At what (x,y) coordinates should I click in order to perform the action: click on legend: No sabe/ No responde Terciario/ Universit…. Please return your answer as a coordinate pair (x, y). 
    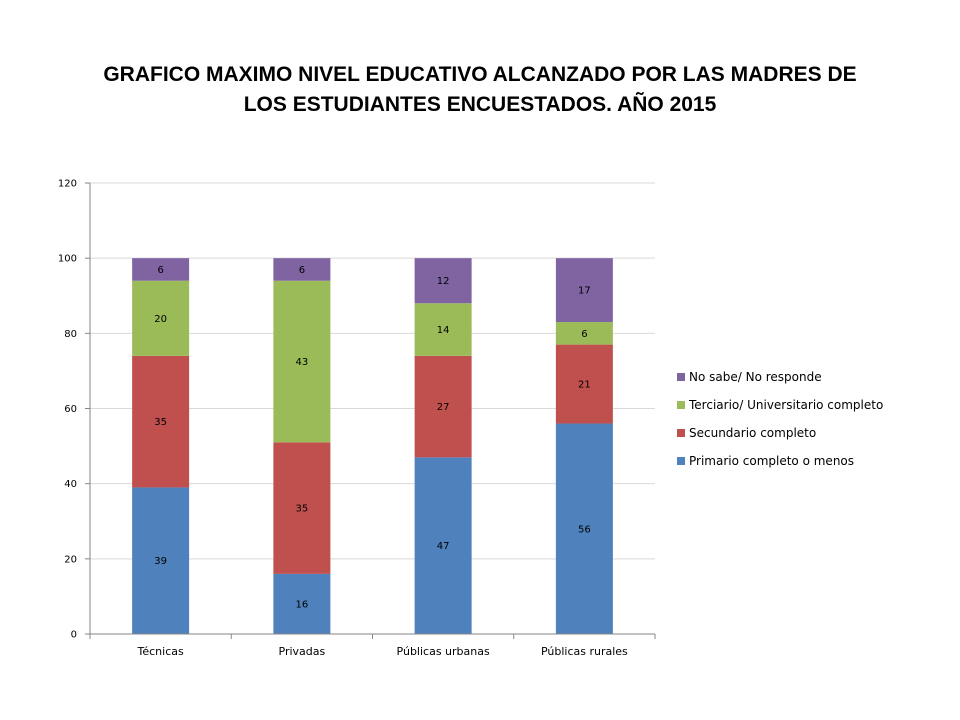
    Looking at the image, I should click on (780, 419).